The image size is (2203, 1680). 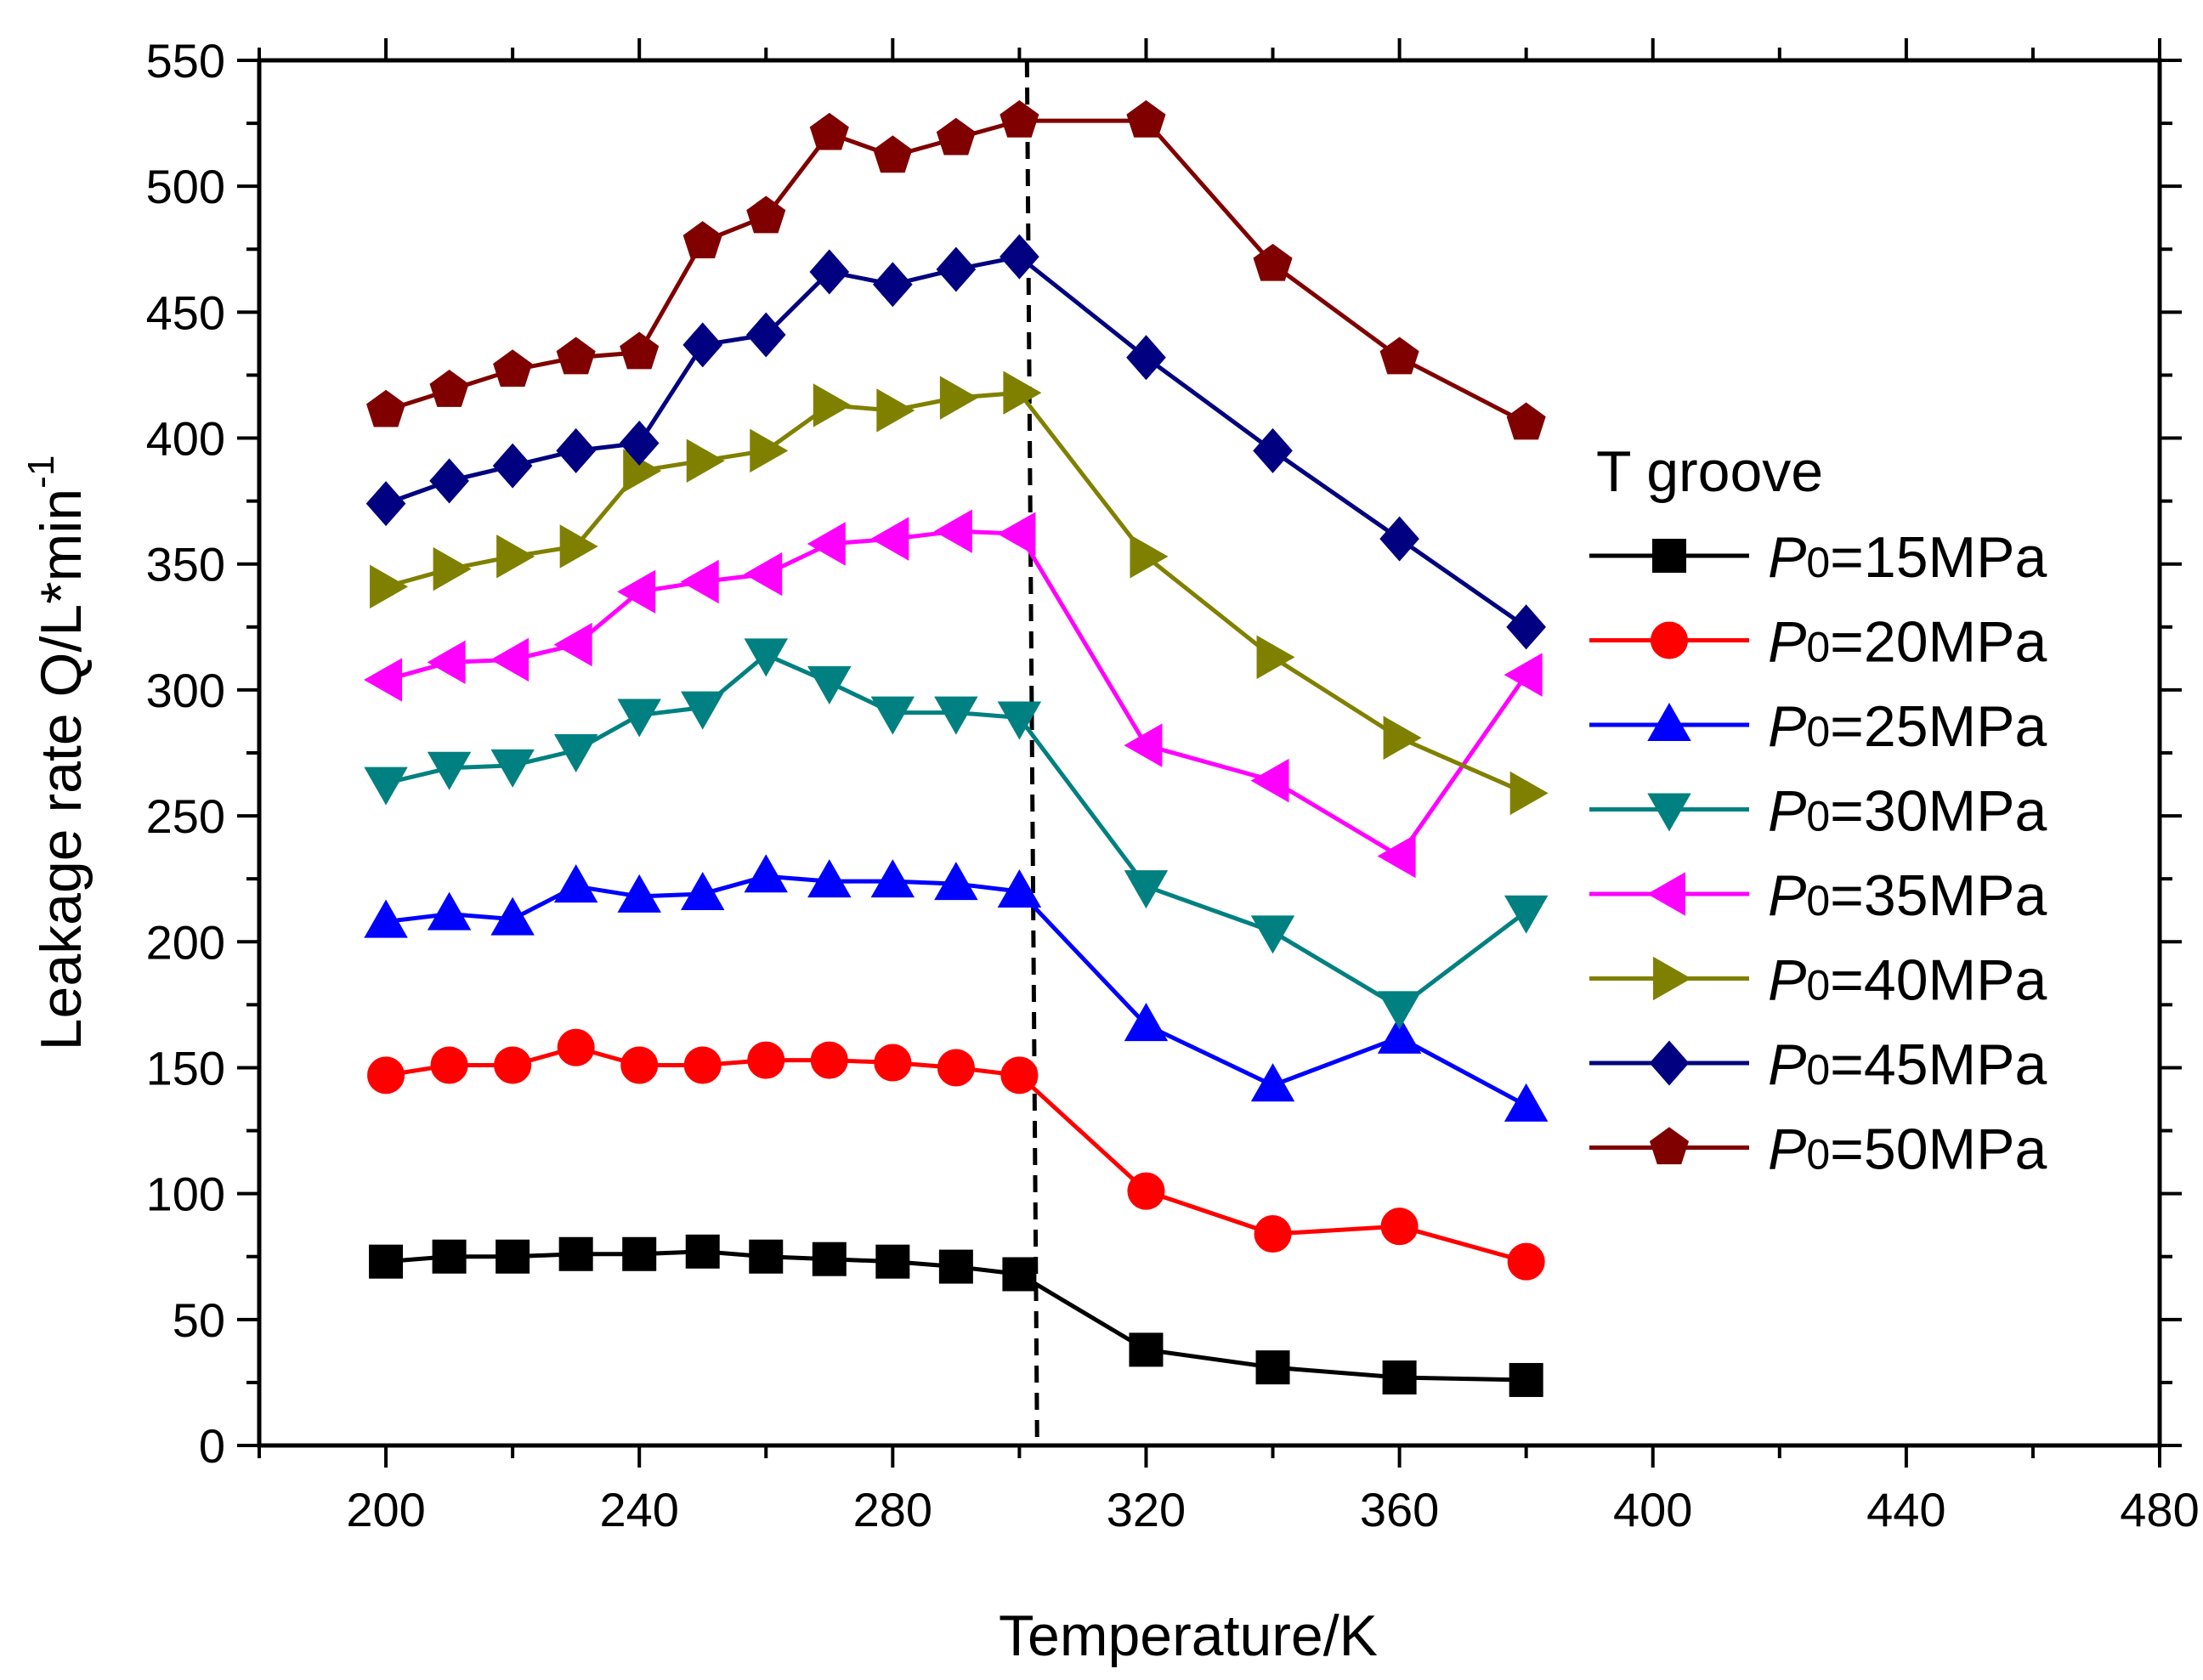 What do you see at coordinates (385, 1509) in the screenshot?
I see `x-tick-label: 200` at bounding box center [385, 1509].